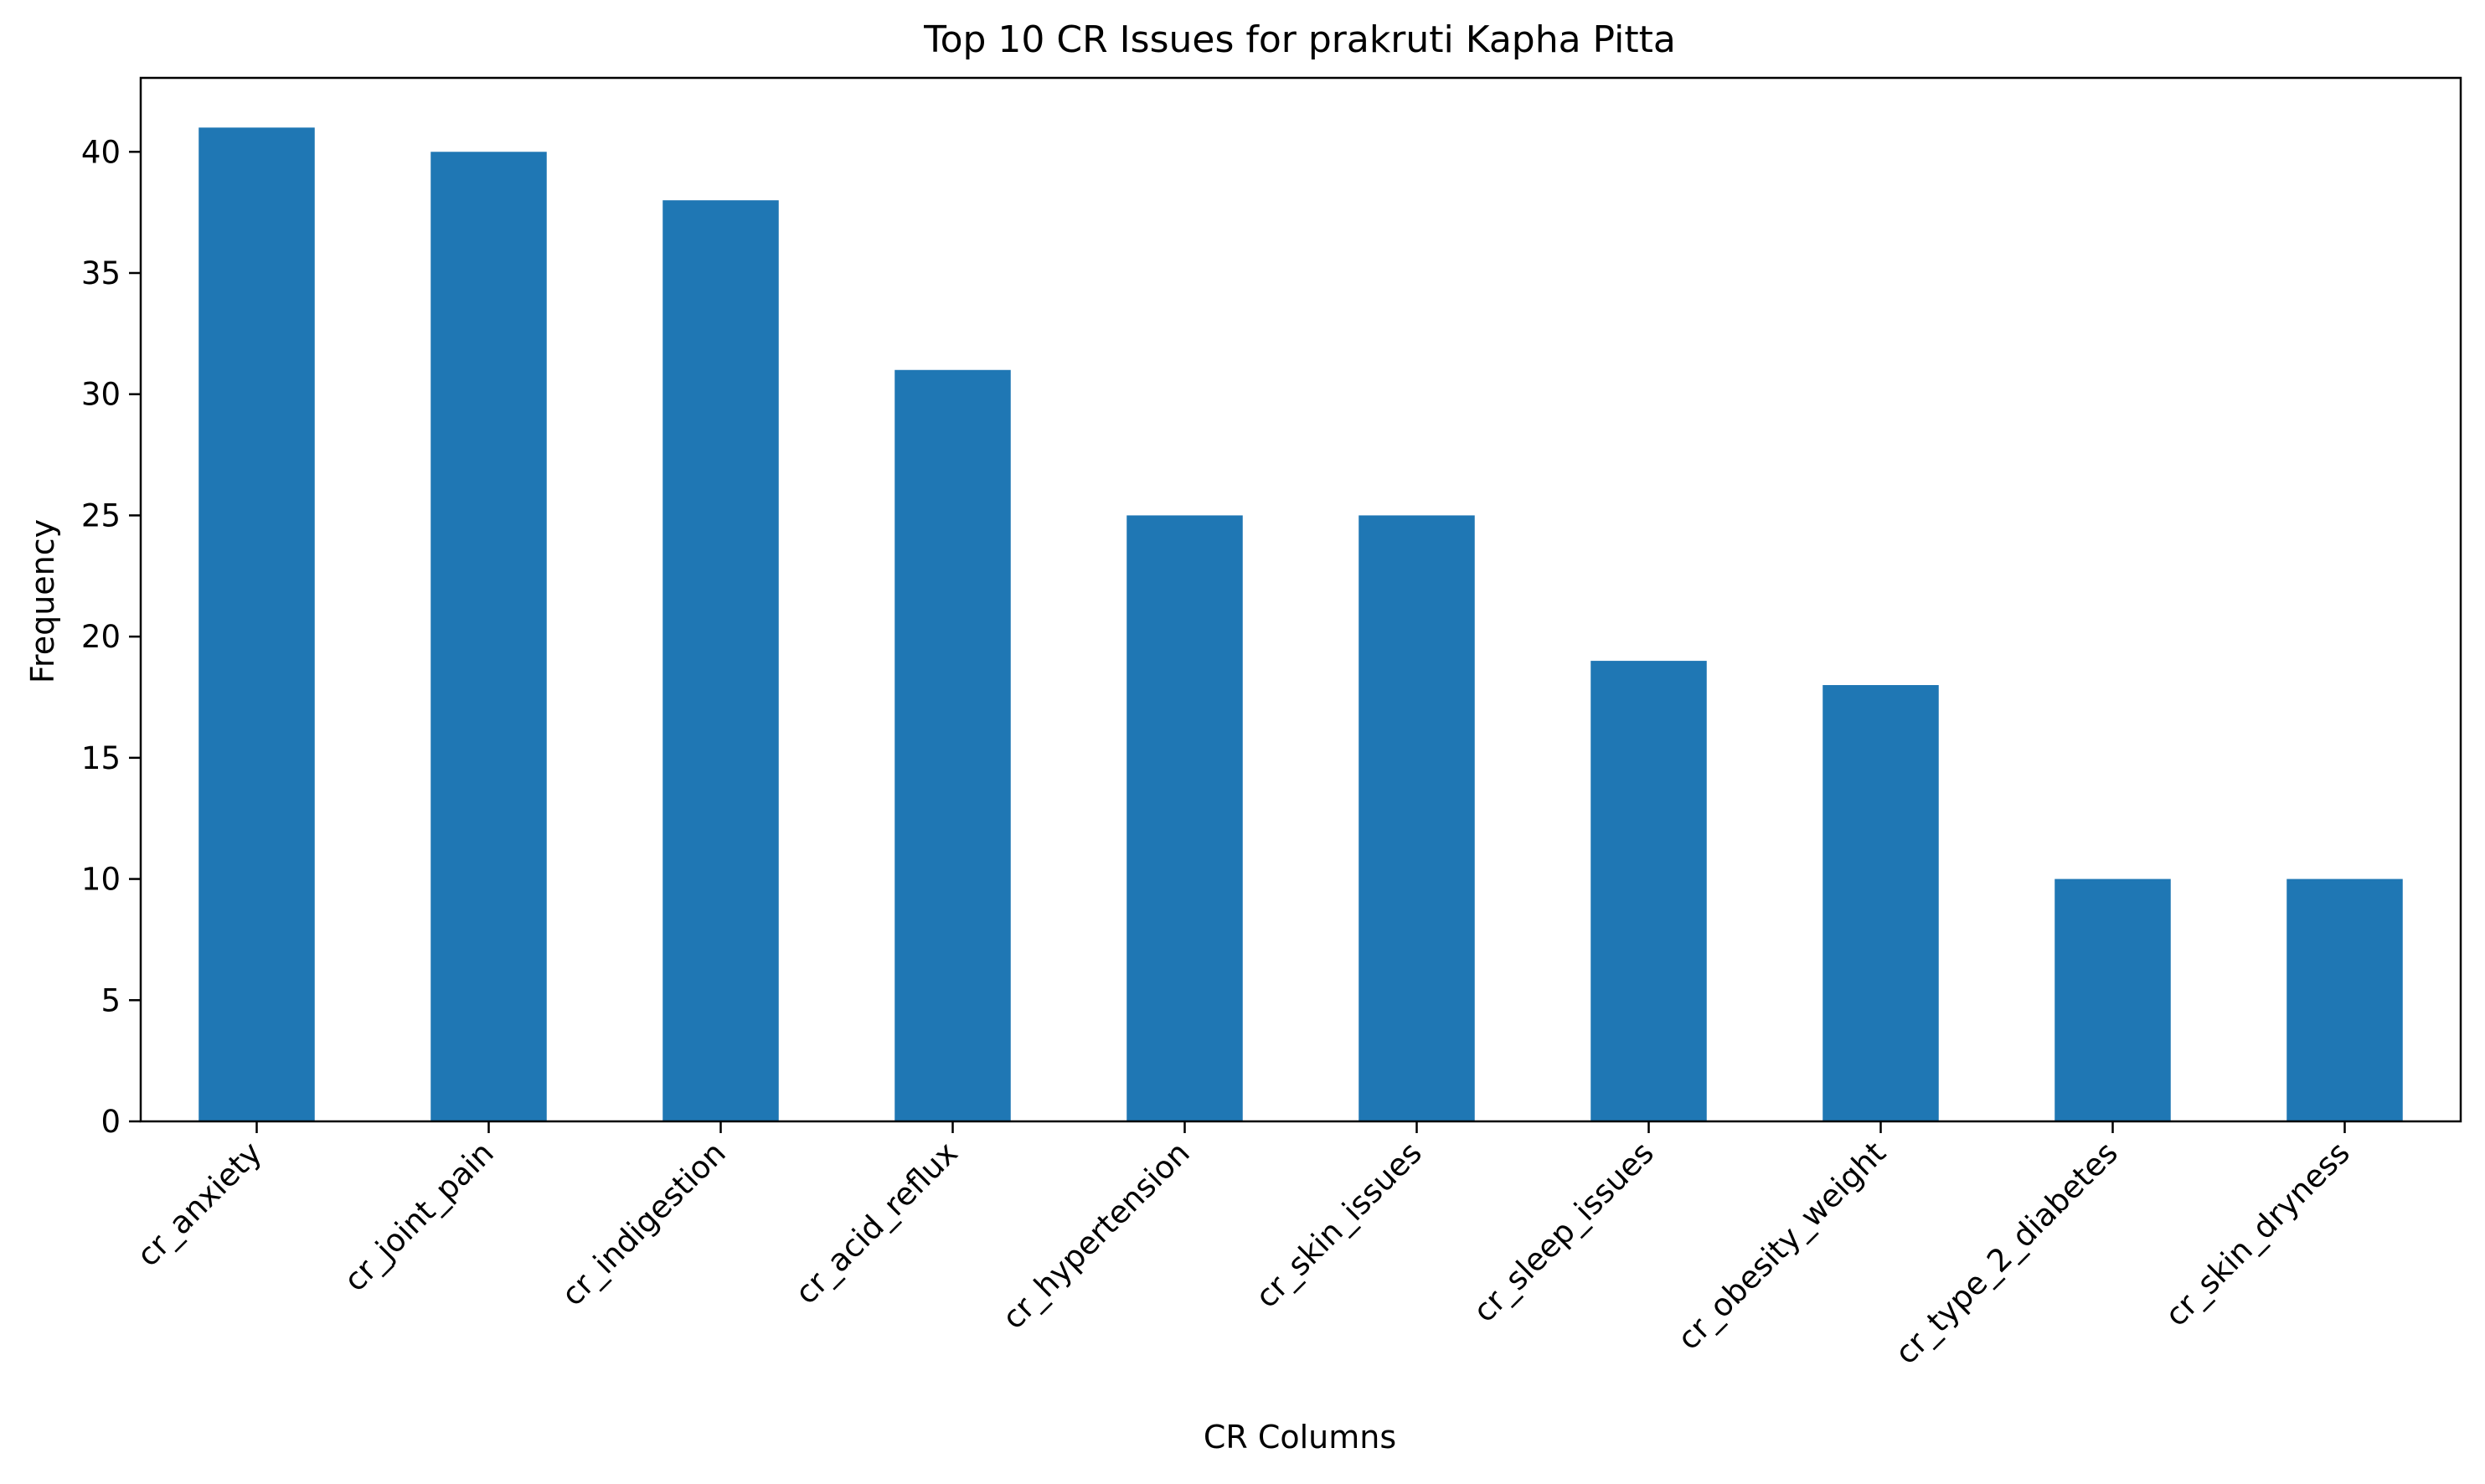 The width and height of the screenshot is (2485, 1484). I want to click on bar-cr_indigestion, so click(720, 660).